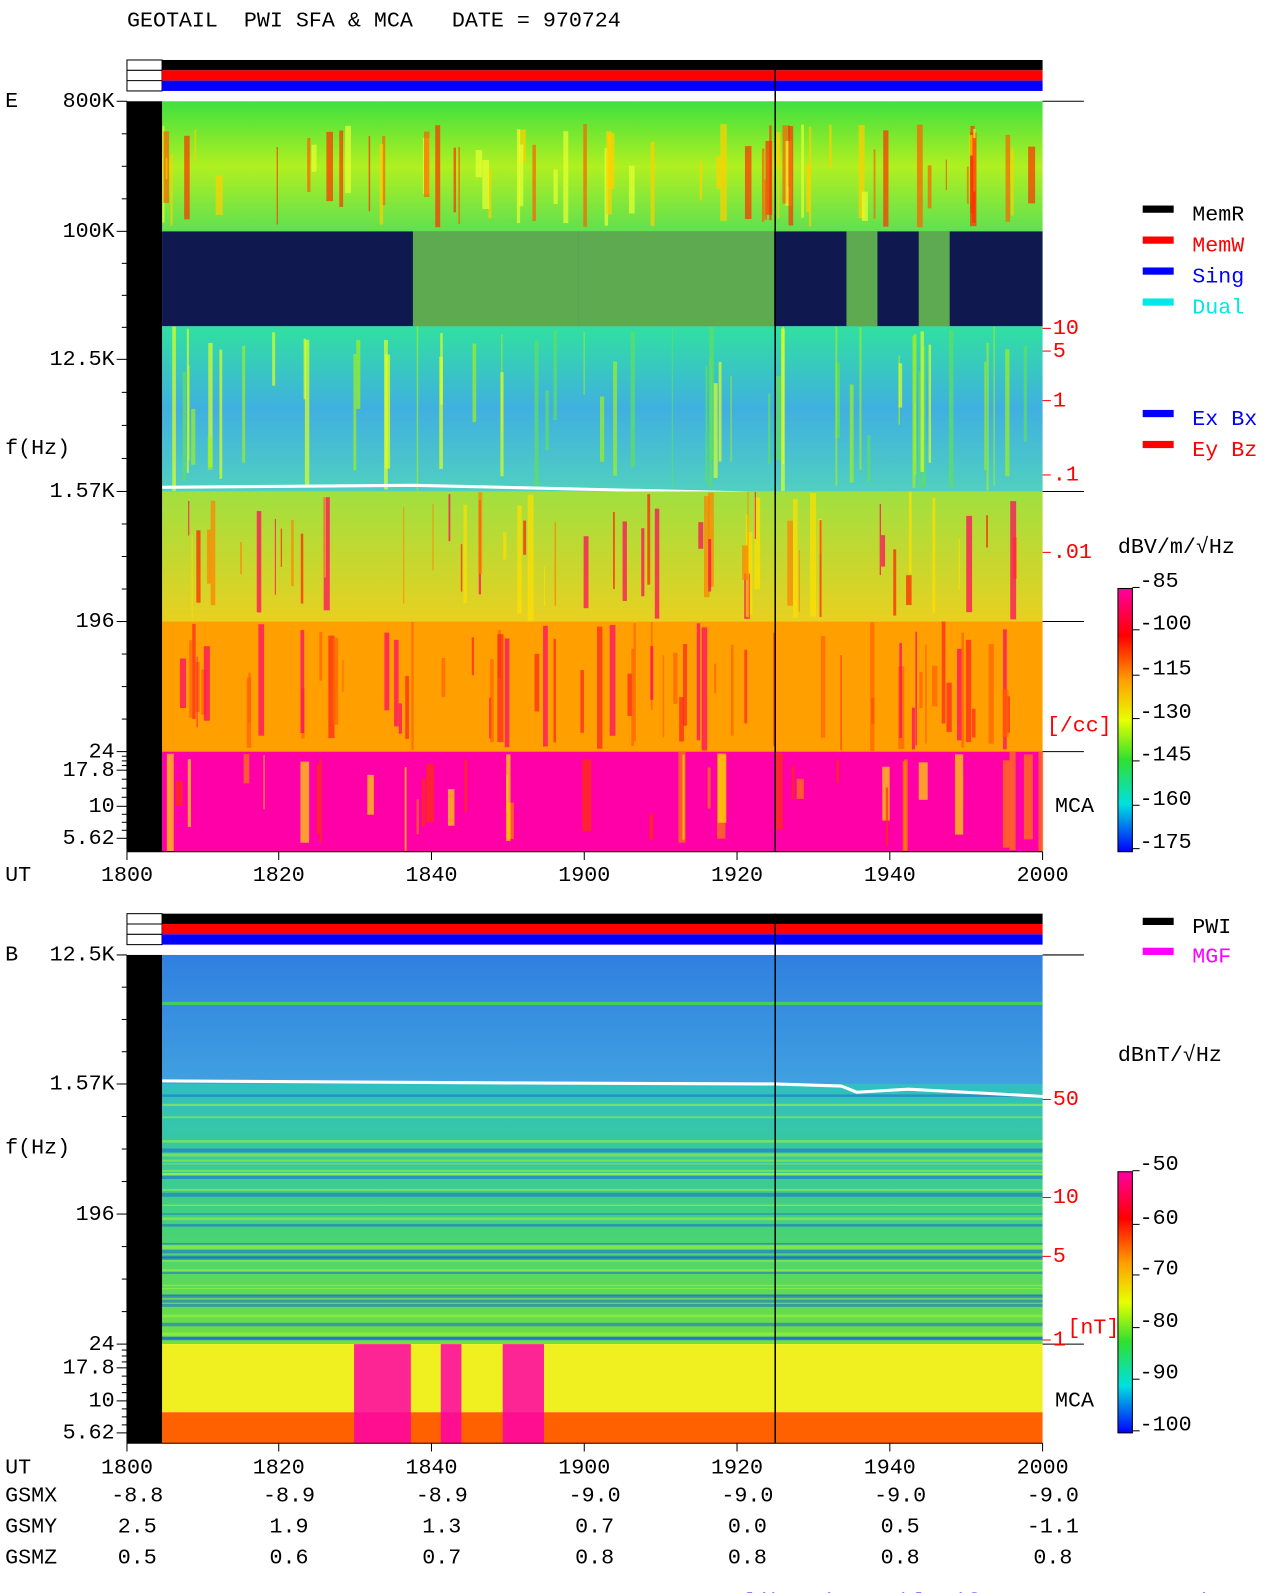 Image resolution: width=1280 pixels, height=1593 pixels. What do you see at coordinates (602, 1088) in the screenshot?
I see `plasma-line` at bounding box center [602, 1088].